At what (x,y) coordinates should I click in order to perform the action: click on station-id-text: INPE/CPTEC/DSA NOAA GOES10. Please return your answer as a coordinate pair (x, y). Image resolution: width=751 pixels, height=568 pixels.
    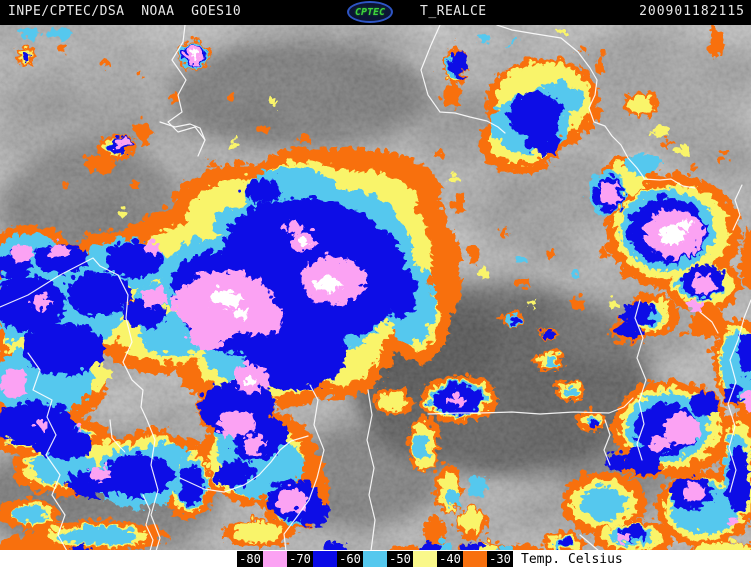
    Looking at the image, I should click on (125, 11).